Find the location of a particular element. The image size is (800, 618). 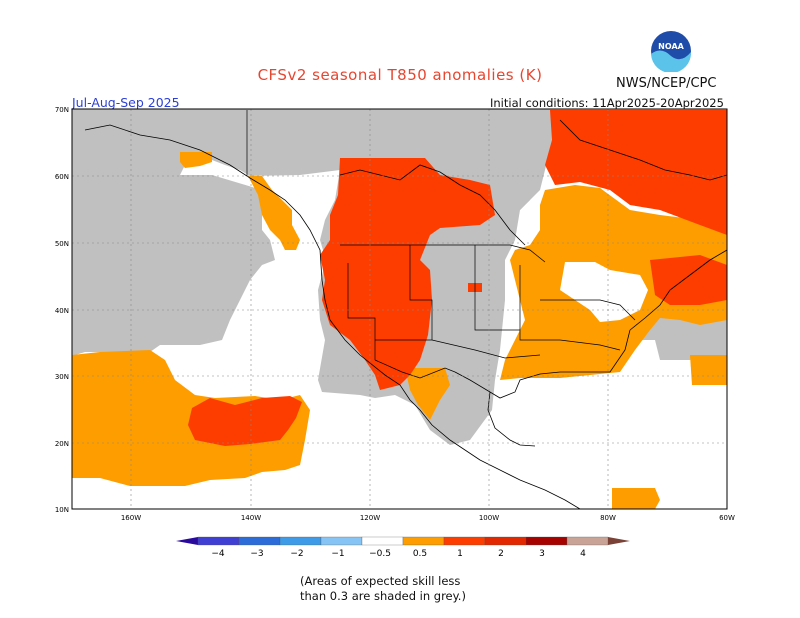

colorbar-label: −2 is located at coordinates (296, 554).